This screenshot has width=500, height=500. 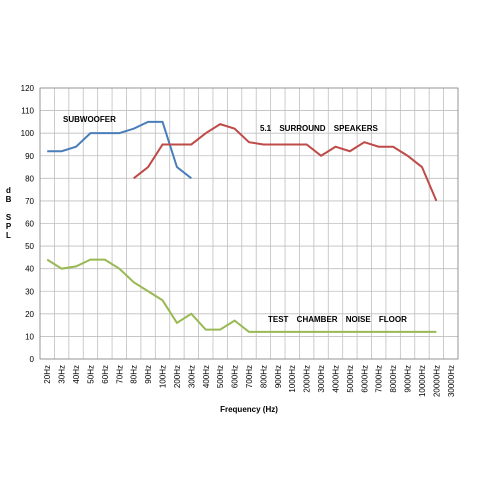 What do you see at coordinates (422, 381) in the screenshot?
I see `x-tick-label: 10000Hz` at bounding box center [422, 381].